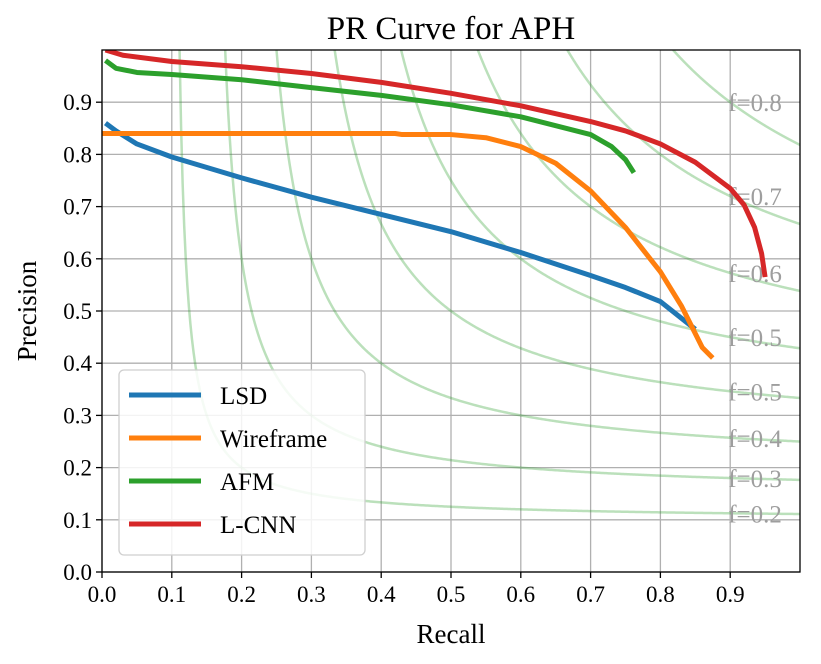  I want to click on iso-f-label: f=0.6, so click(755, 274).